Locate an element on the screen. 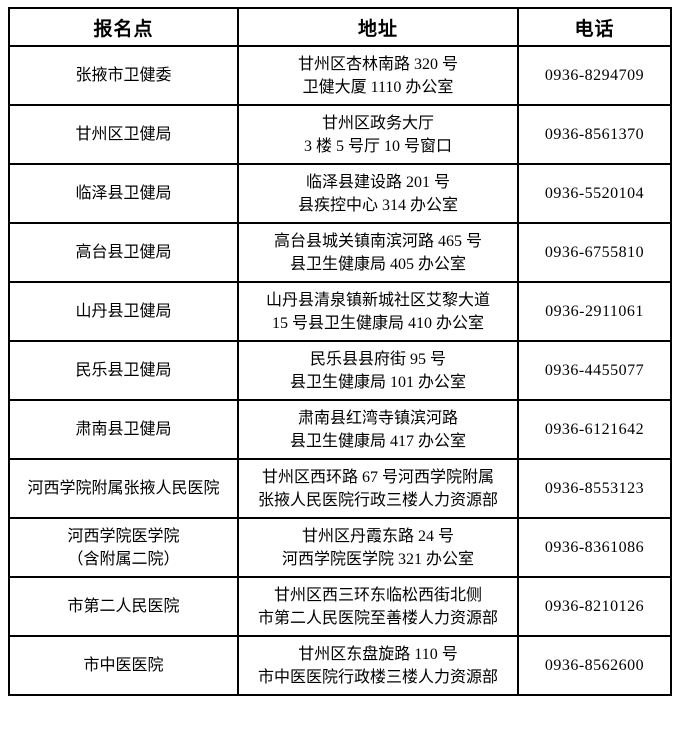  registration-site-cell: 临泽县卫健局 is located at coordinates (123, 193).